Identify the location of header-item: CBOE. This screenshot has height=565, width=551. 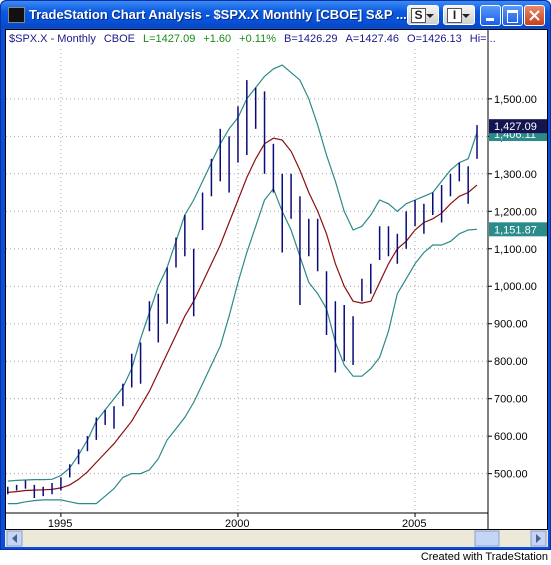
(119, 39).